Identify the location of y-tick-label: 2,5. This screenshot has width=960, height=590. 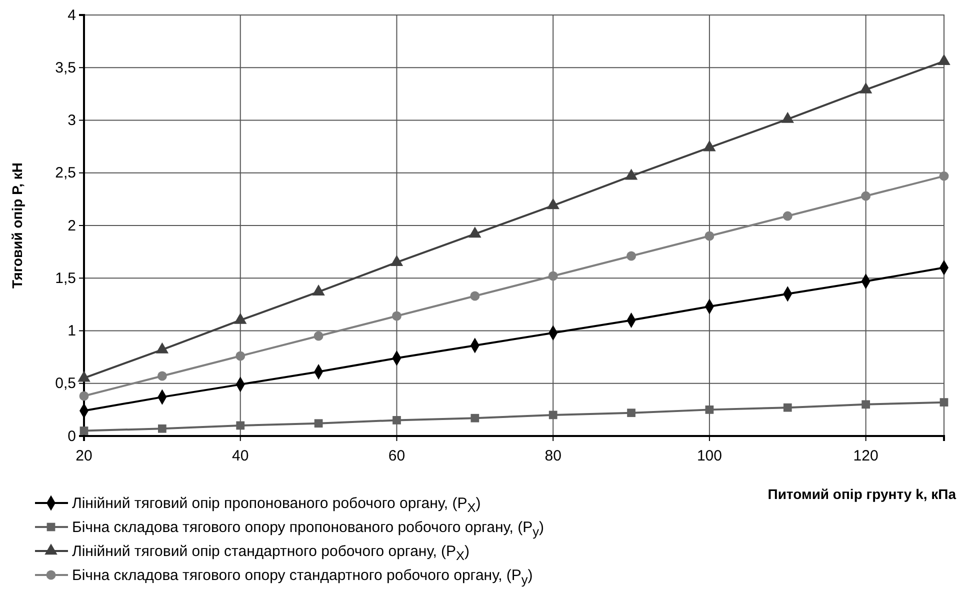
(65, 173).